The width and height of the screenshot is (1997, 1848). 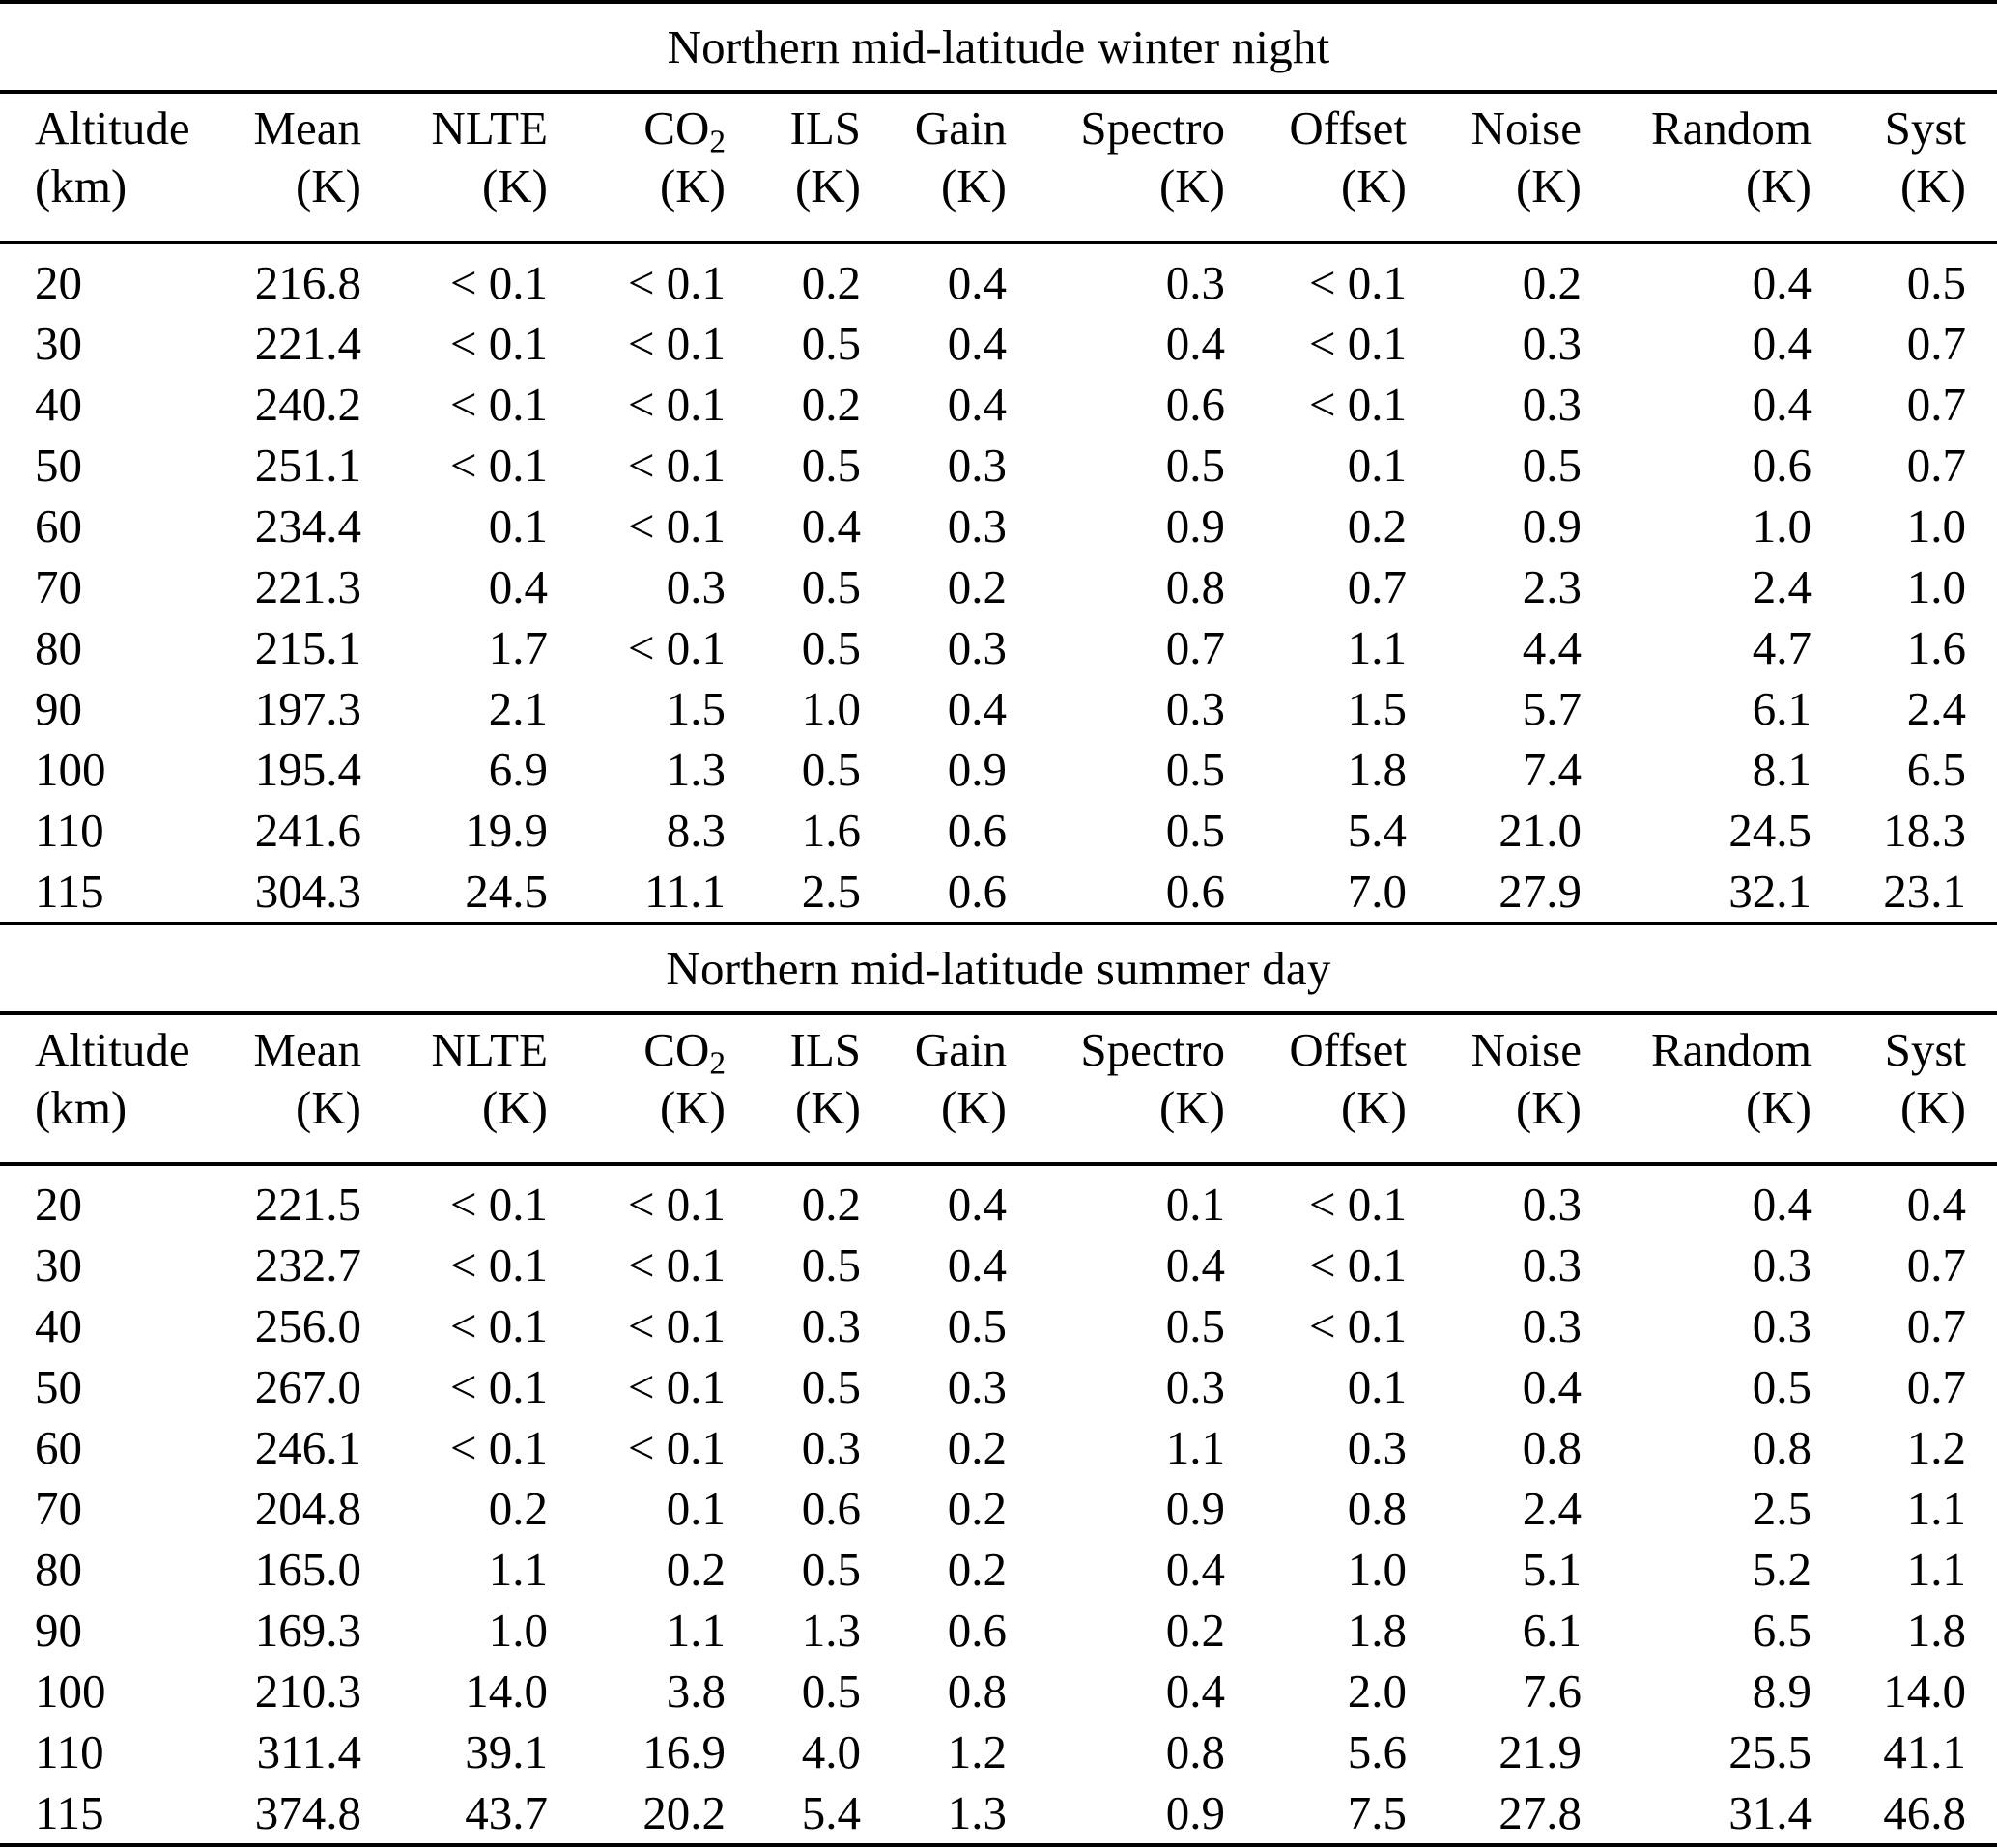 I want to click on cell-gain: 0.6, so click(x=977, y=891).